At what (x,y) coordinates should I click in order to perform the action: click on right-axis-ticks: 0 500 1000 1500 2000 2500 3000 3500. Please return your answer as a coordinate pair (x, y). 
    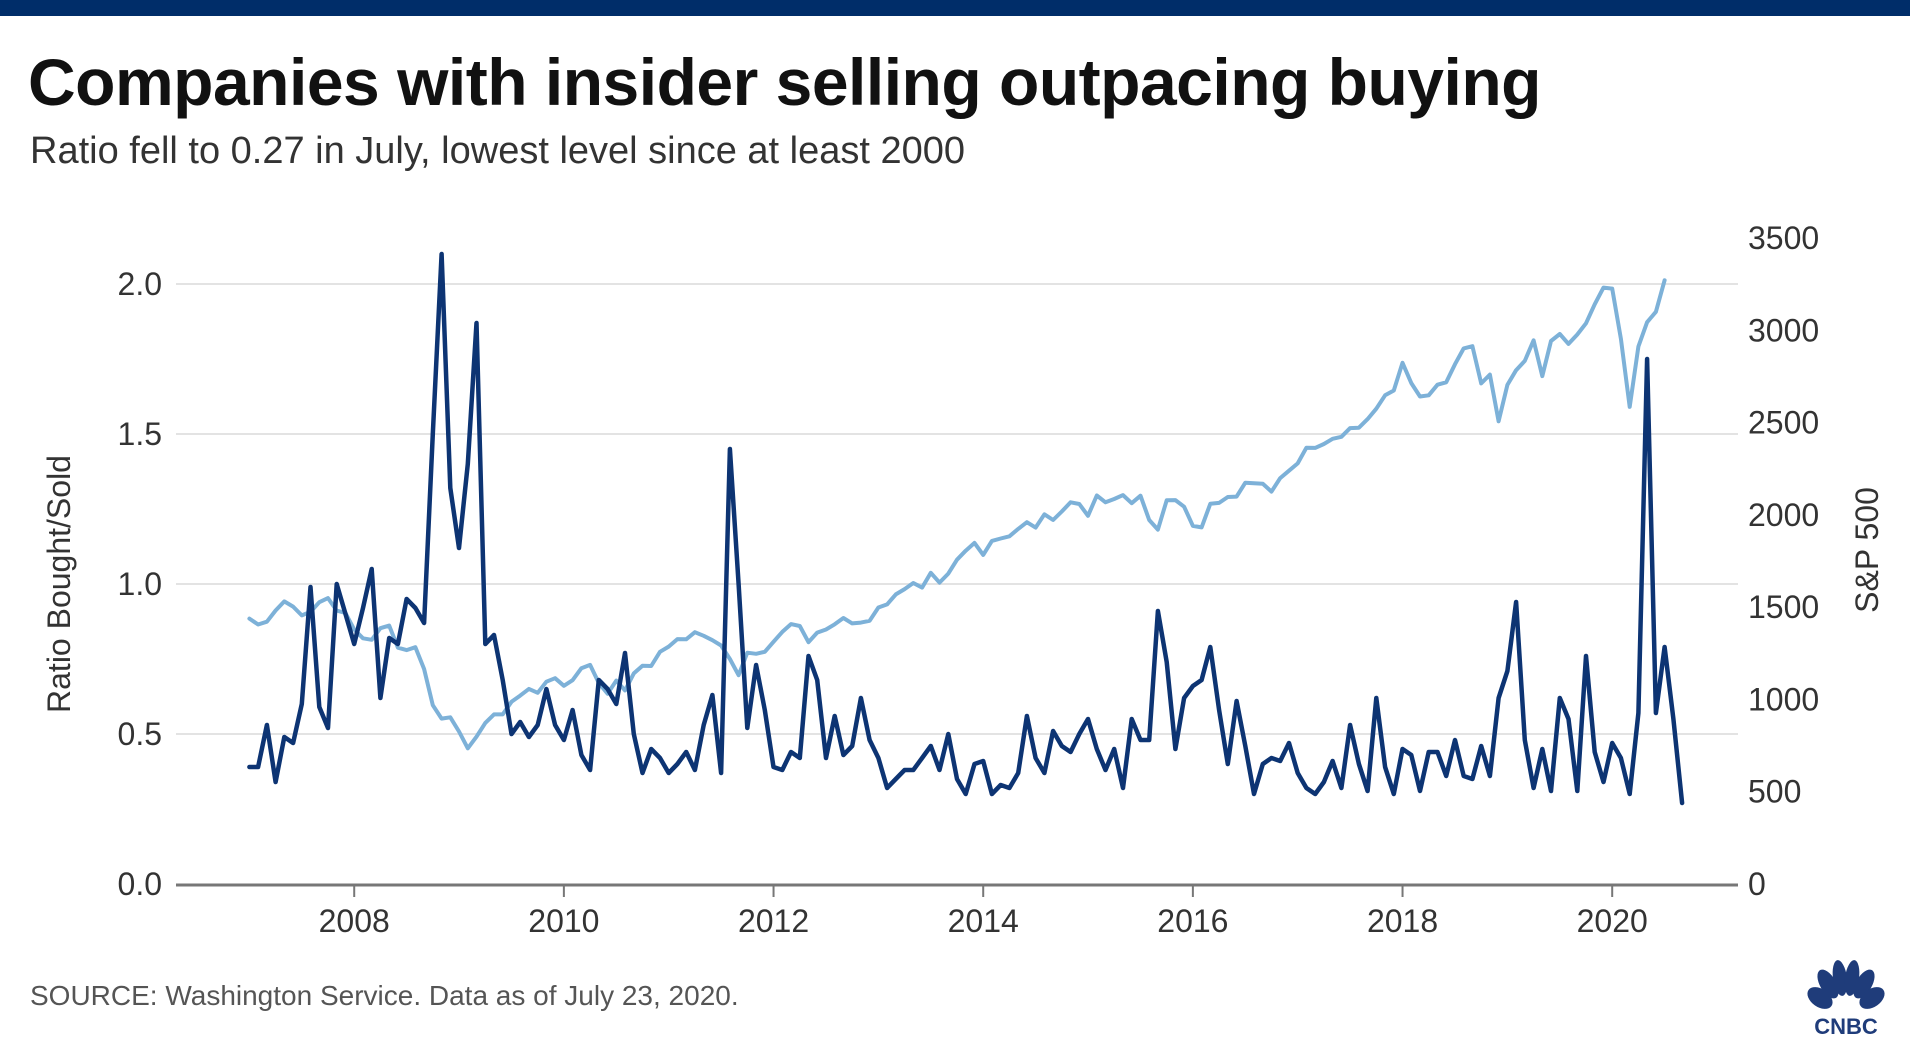
    Looking at the image, I should click on (1783, 561).